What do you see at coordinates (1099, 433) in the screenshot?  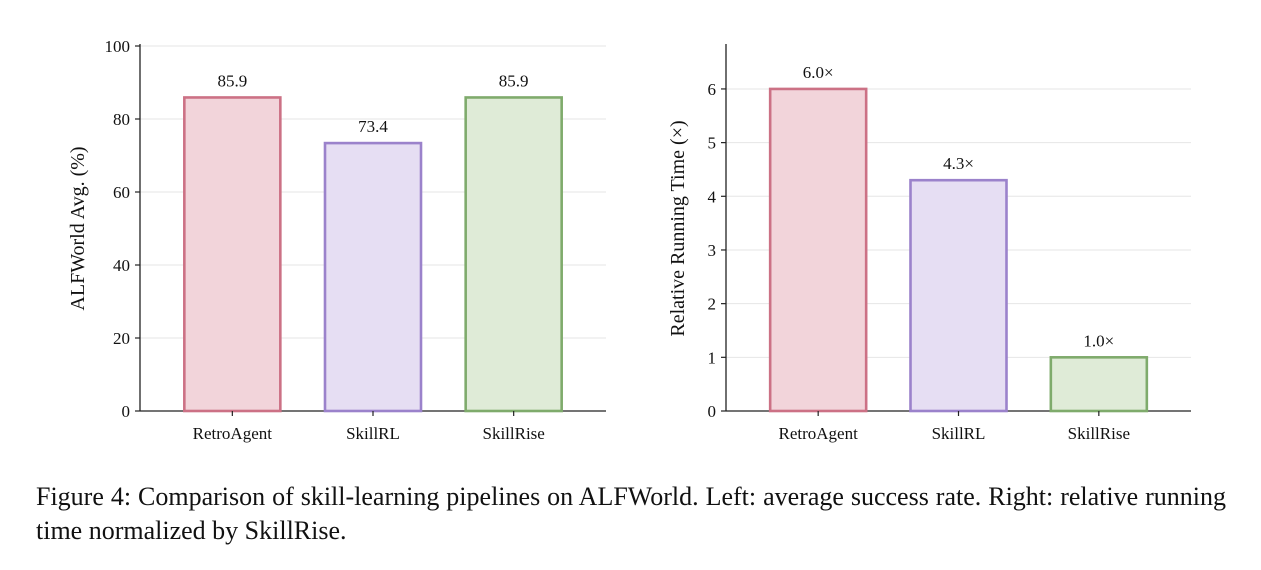 I see `right-x-tick-label: SkillRise` at bounding box center [1099, 433].